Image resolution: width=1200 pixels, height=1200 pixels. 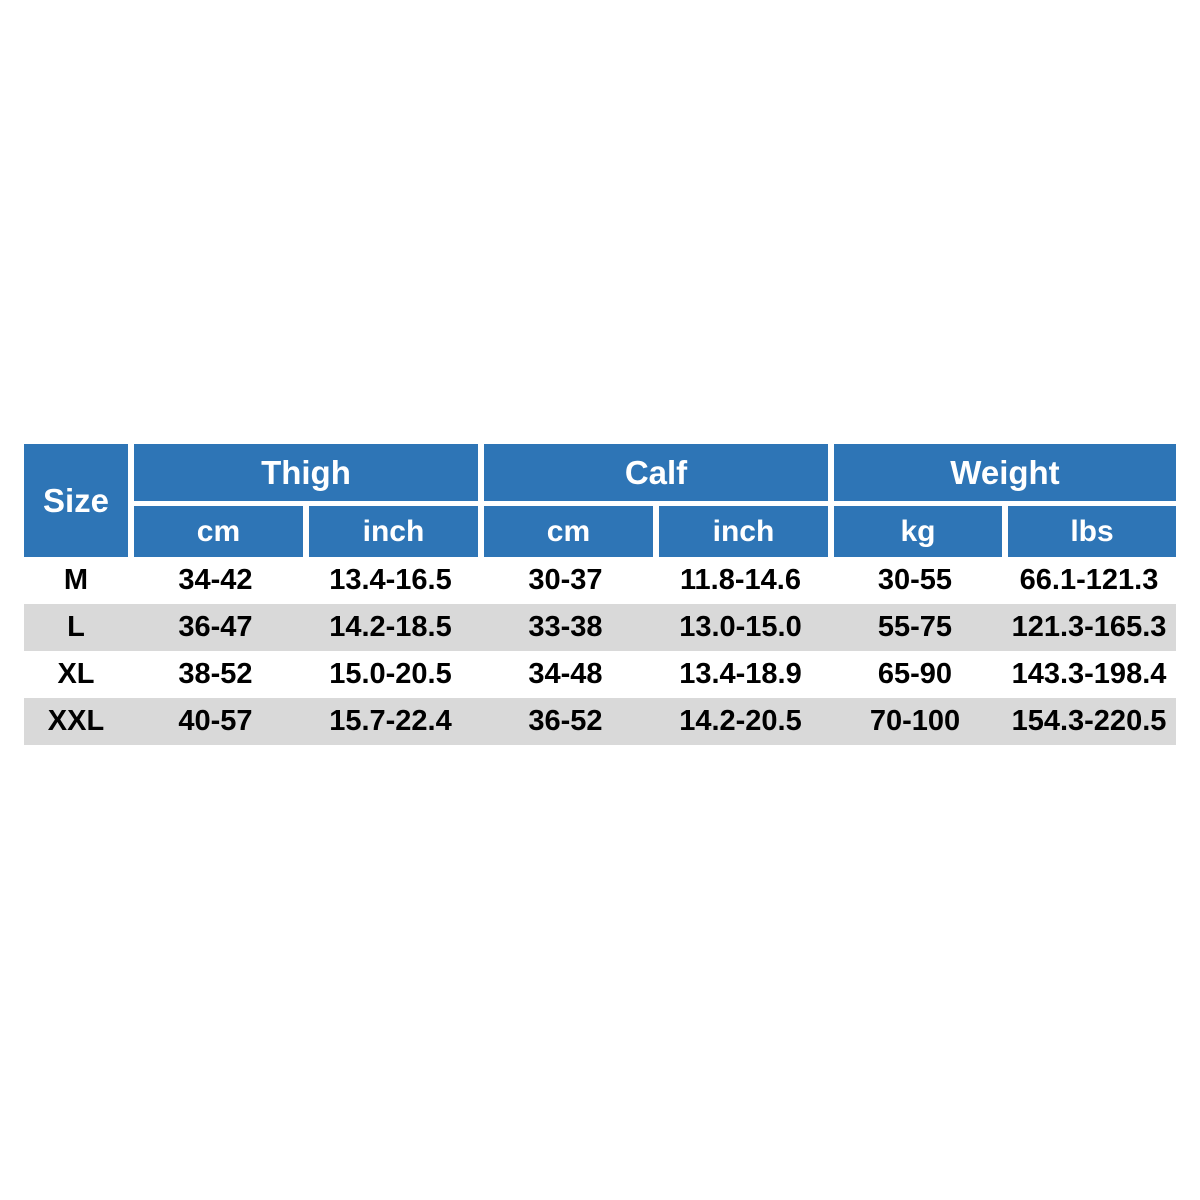 I want to click on weight-lbs-value: 154.3-220.5, so click(x=1089, y=721).